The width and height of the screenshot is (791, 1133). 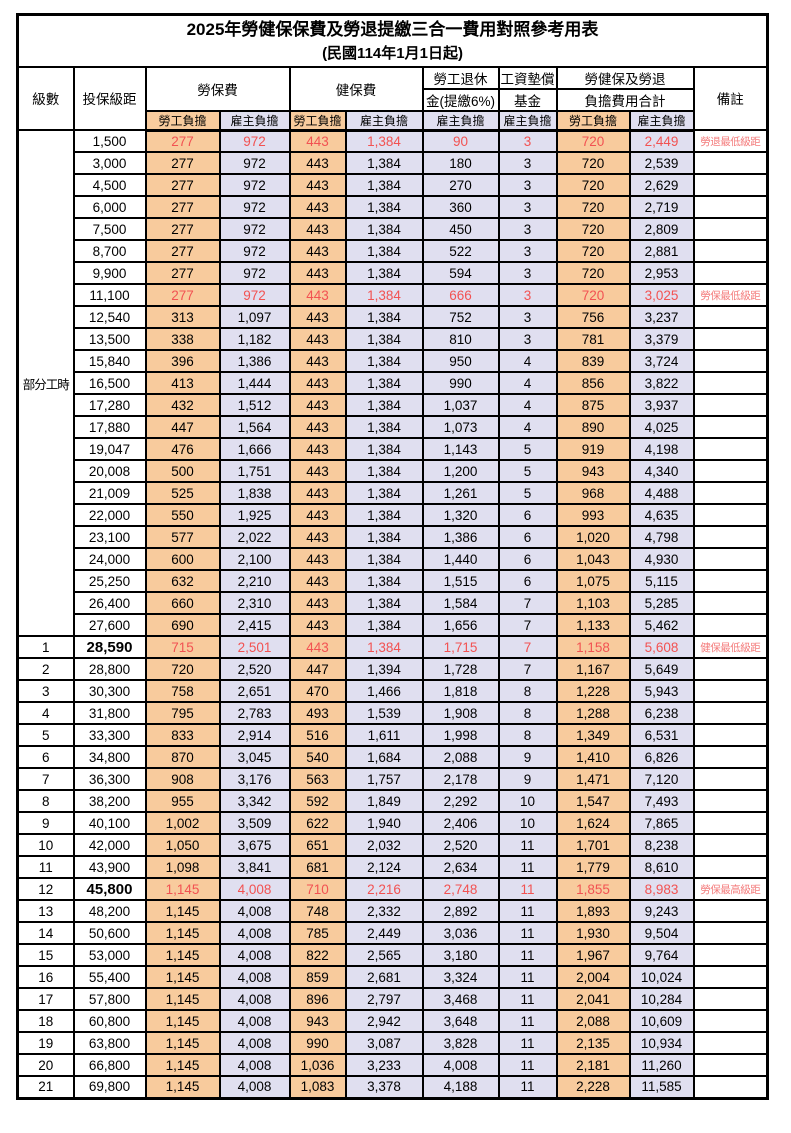 I want to click on value-cell: 10,934, so click(x=661, y=1043).